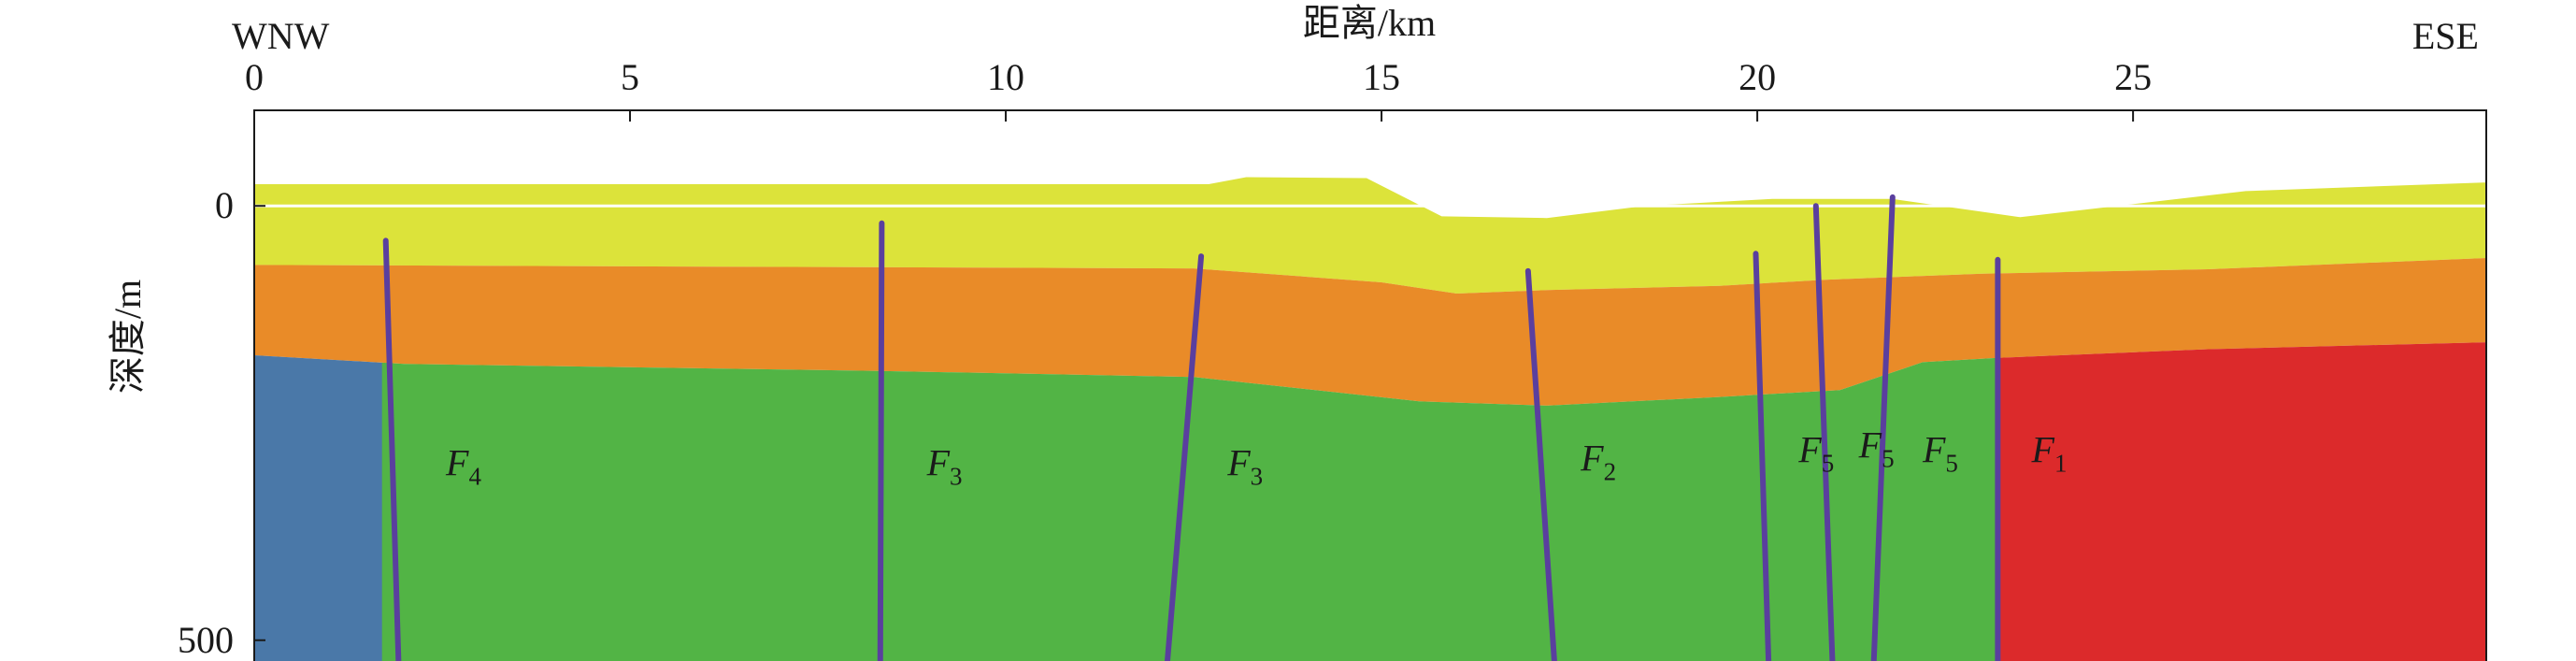 This screenshot has height=661, width=2576. I want to click on fault-label-subscript: 2, so click(1610, 472).